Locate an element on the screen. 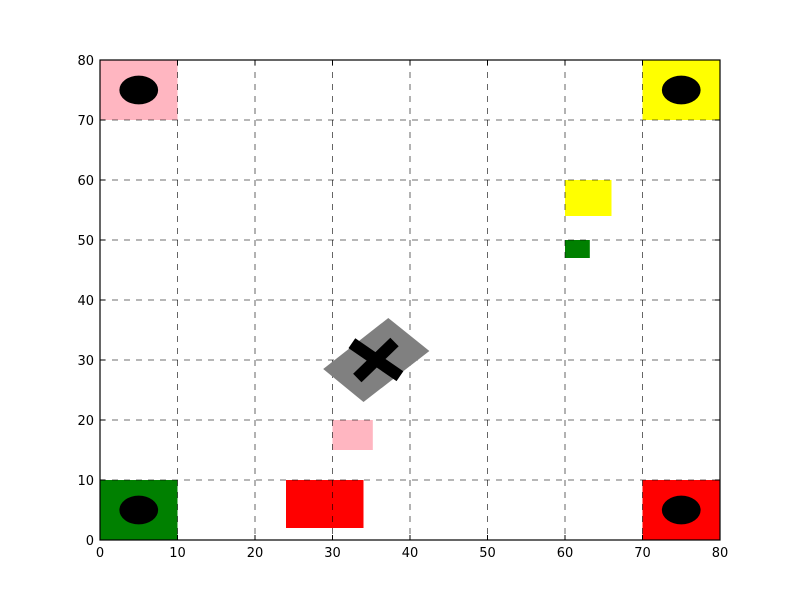 Image resolution: width=800 pixels, height=600 pixels. robot-cross-stroke-b is located at coordinates (376, 360).